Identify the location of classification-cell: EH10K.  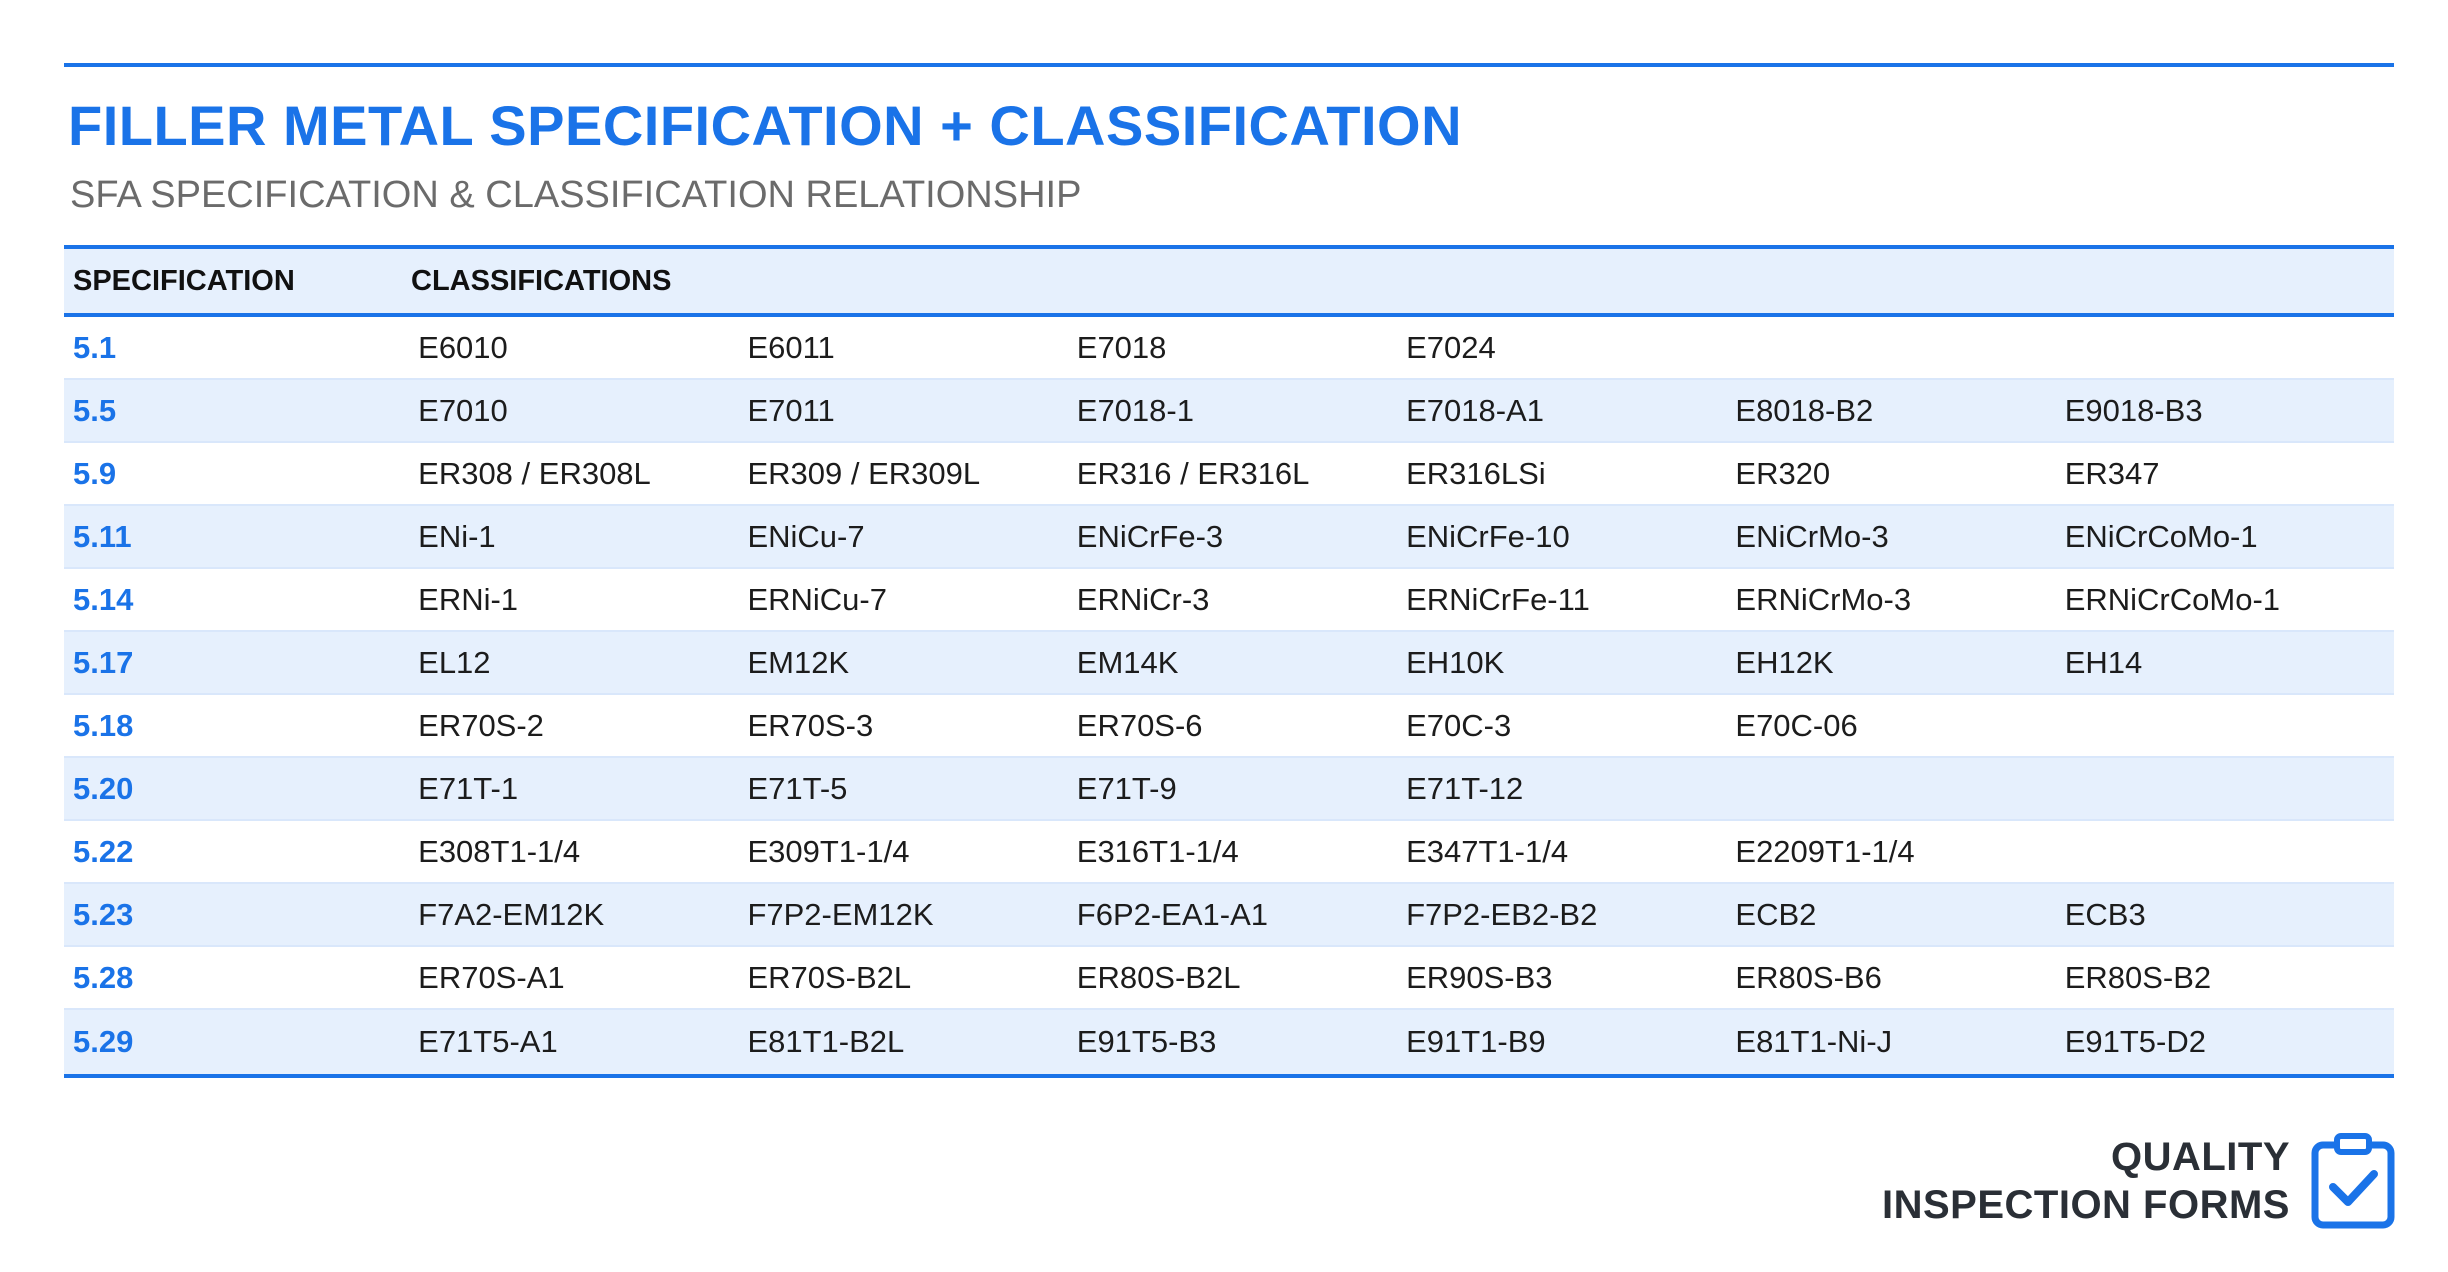
(1455, 662).